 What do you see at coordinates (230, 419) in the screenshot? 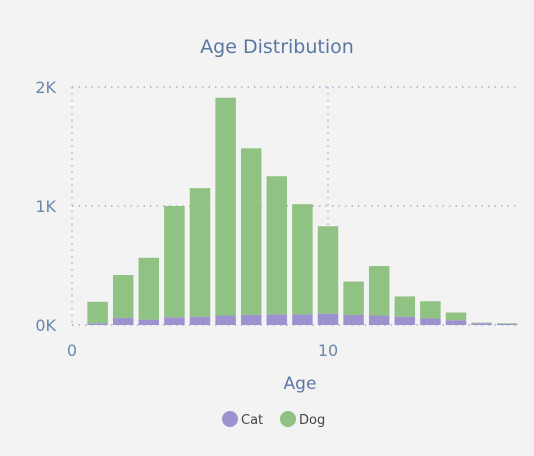
I see `legend-marker-cat` at bounding box center [230, 419].